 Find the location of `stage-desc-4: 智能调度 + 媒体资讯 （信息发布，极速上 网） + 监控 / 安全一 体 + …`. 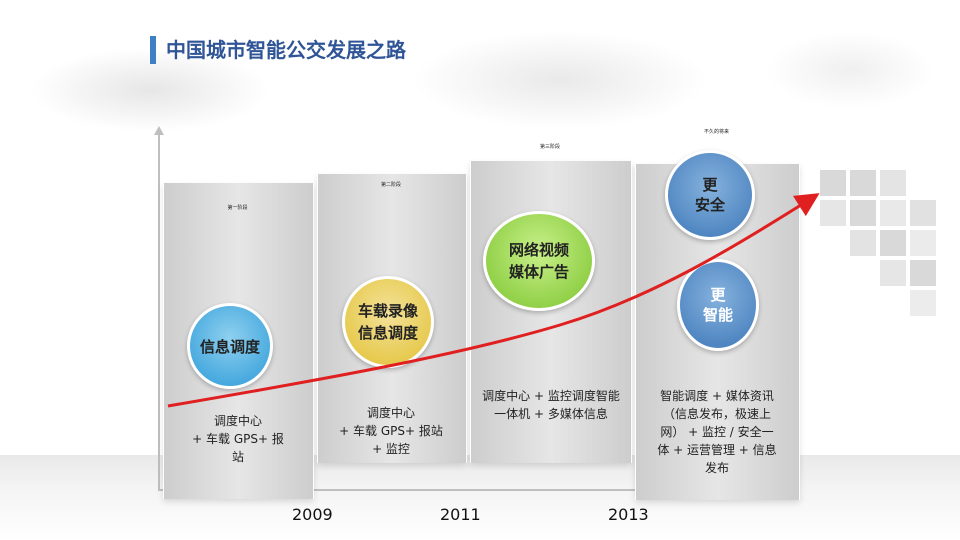

stage-desc-4: 智能调度 + 媒体资讯 （信息发布，极速上 网） + 监控 / 安全一 体 + … is located at coordinates (717, 432).